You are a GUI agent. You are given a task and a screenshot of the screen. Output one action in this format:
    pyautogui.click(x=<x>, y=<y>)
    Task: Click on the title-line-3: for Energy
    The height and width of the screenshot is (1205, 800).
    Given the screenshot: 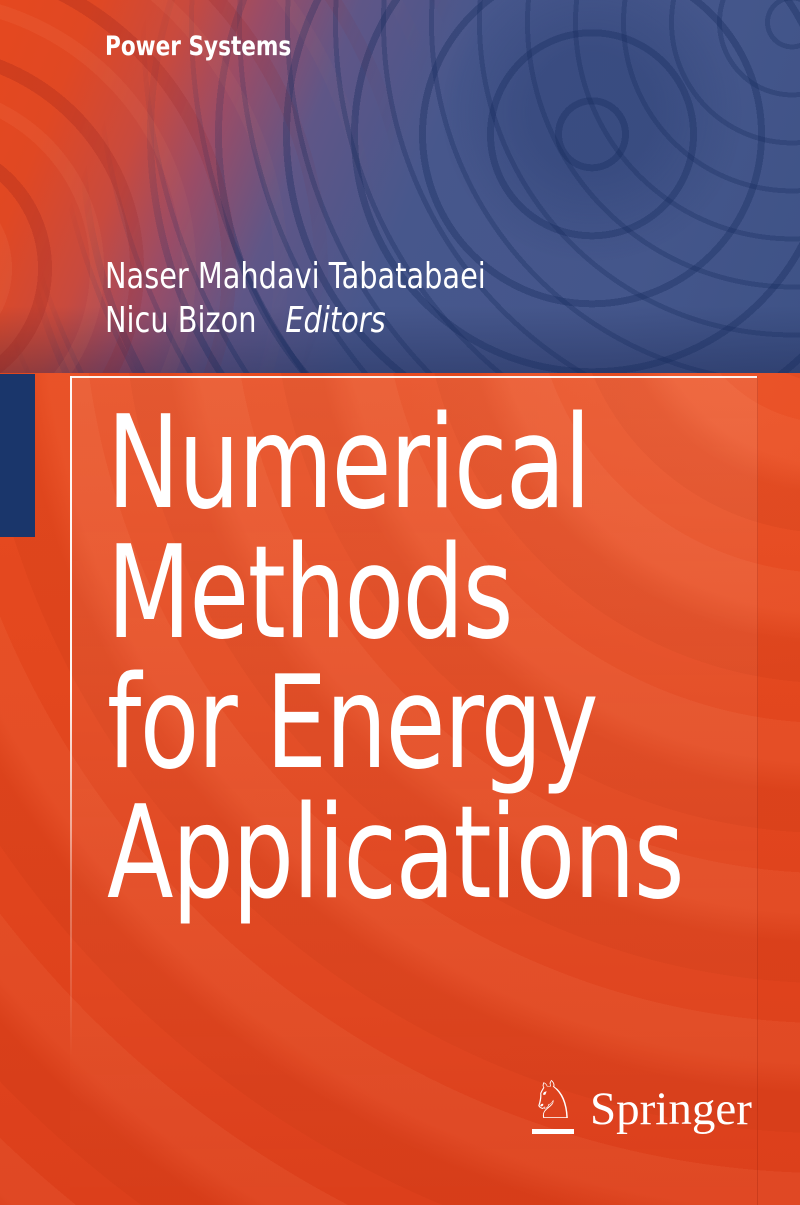 What is the action you would take?
    pyautogui.click(x=353, y=723)
    